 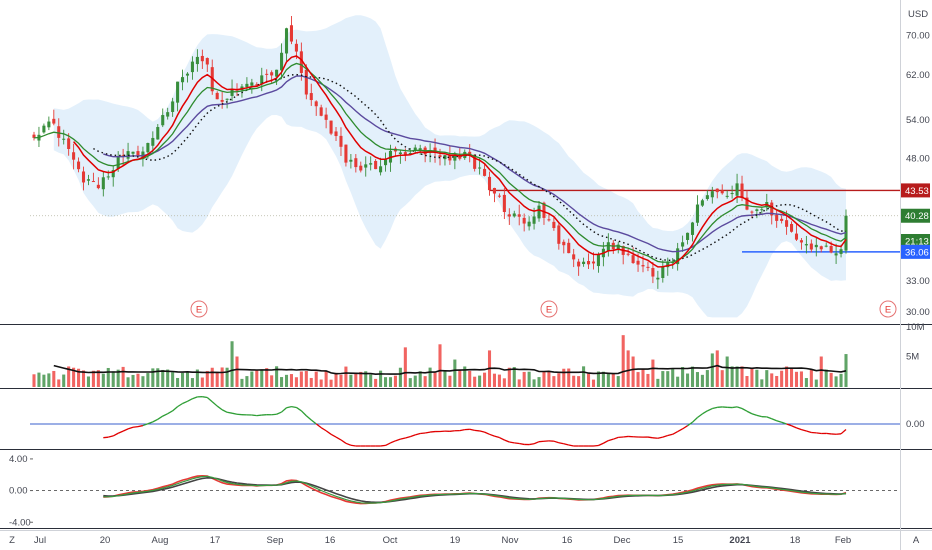 What do you see at coordinates (795, 540) in the screenshot?
I see `time-tick: 18` at bounding box center [795, 540].